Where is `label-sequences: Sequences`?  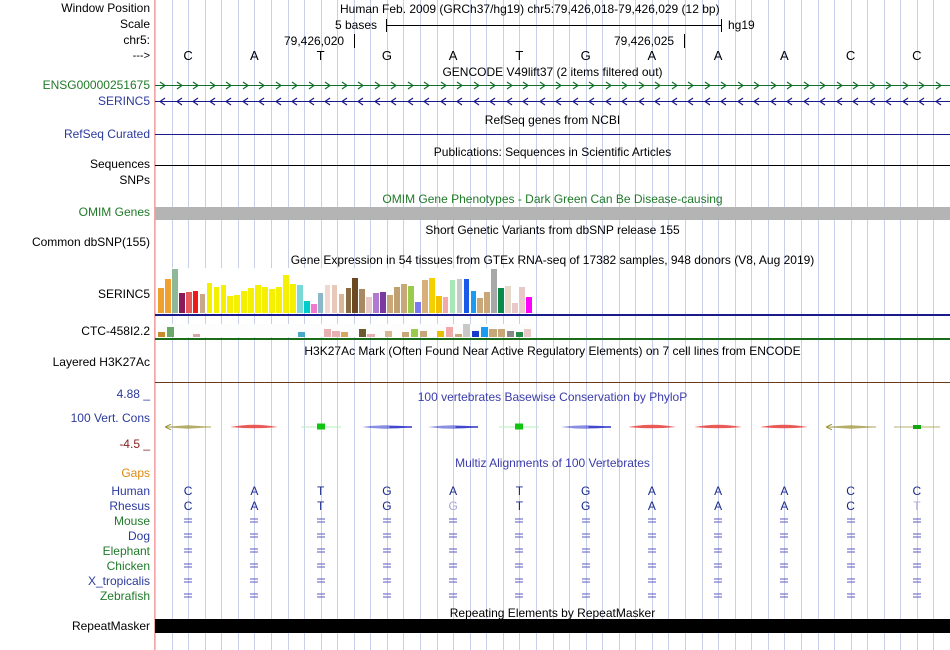 label-sequences: Sequences is located at coordinates (119, 164).